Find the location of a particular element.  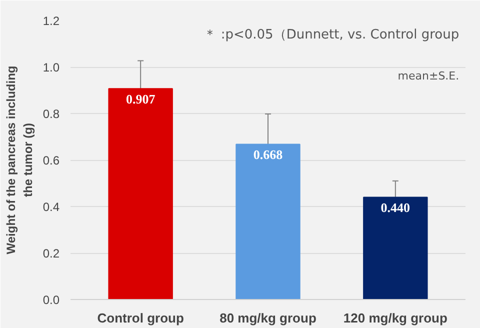

y-tick-label: 0.8 is located at coordinates (51, 114).